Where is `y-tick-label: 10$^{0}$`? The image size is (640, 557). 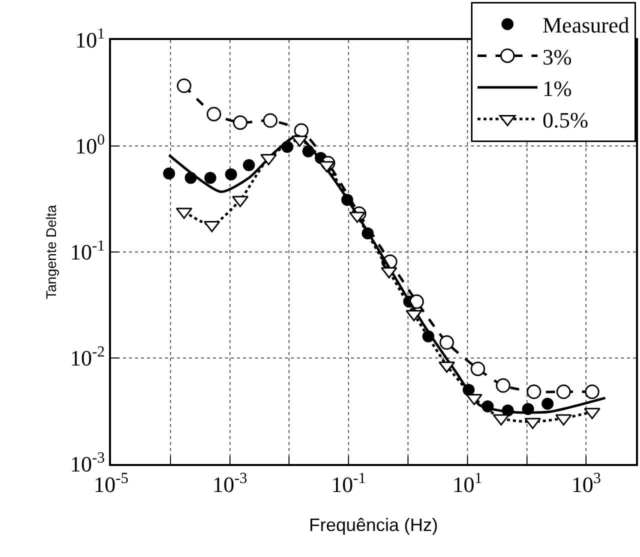 y-tick-label: 10$^{0}$ is located at coordinates (90, 145).